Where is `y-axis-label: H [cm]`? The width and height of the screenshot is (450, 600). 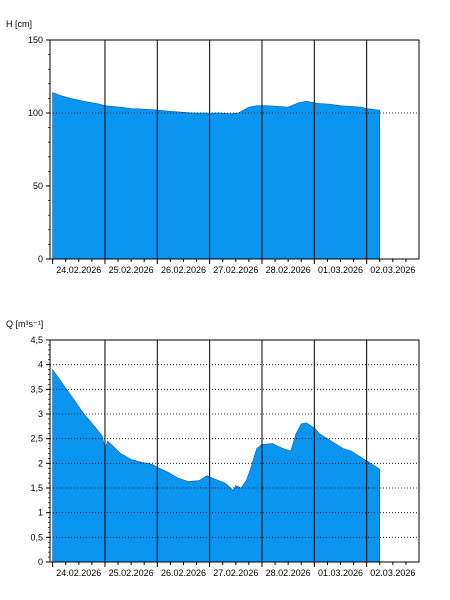
y-axis-label: H [cm] is located at coordinates (19, 24).